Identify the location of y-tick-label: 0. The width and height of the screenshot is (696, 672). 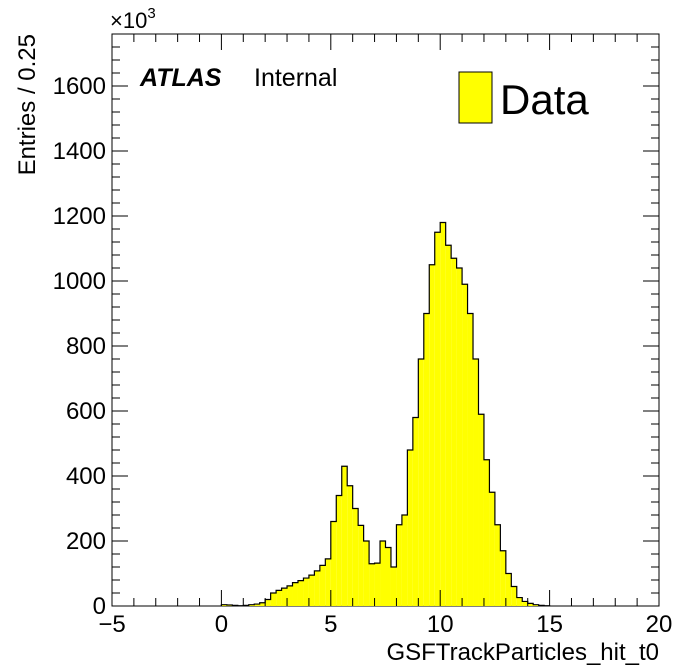
(99, 606).